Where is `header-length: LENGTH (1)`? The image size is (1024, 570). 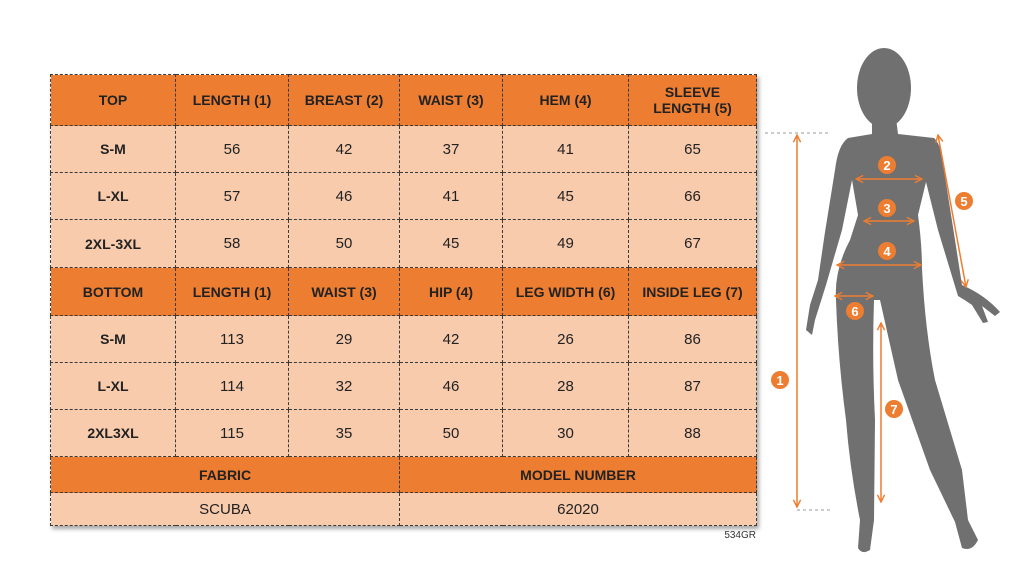 header-length: LENGTH (1) is located at coordinates (232, 291).